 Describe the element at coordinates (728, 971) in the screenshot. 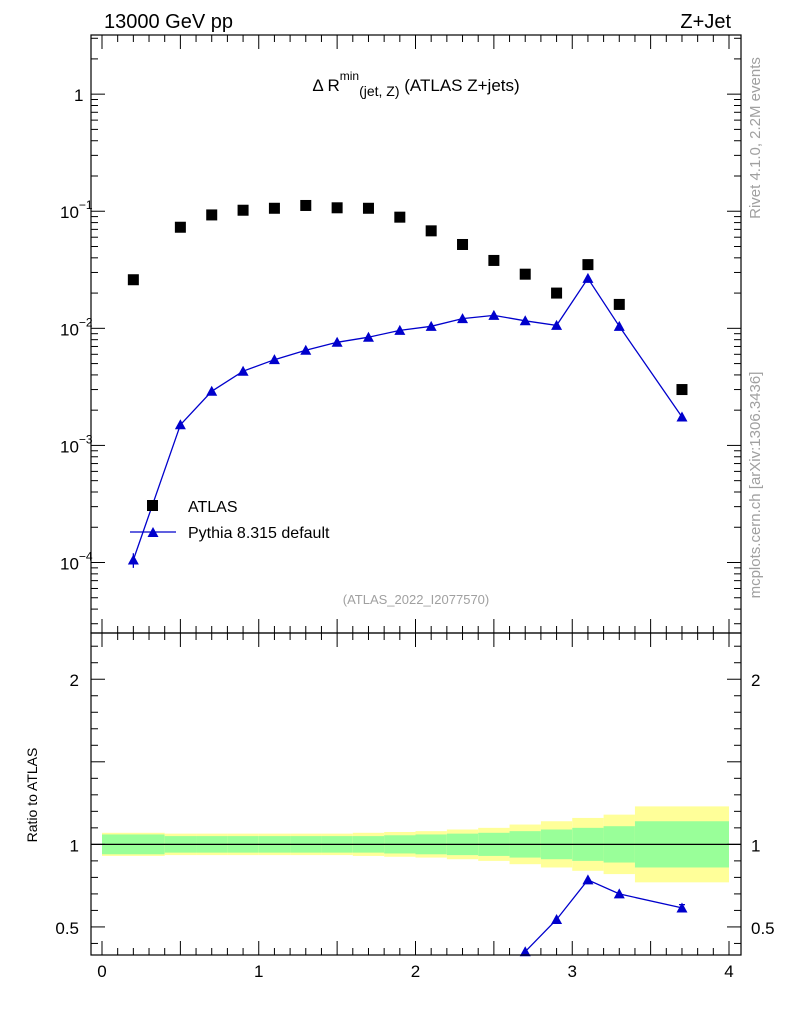

I see `xtick-label-4: 4` at that location.